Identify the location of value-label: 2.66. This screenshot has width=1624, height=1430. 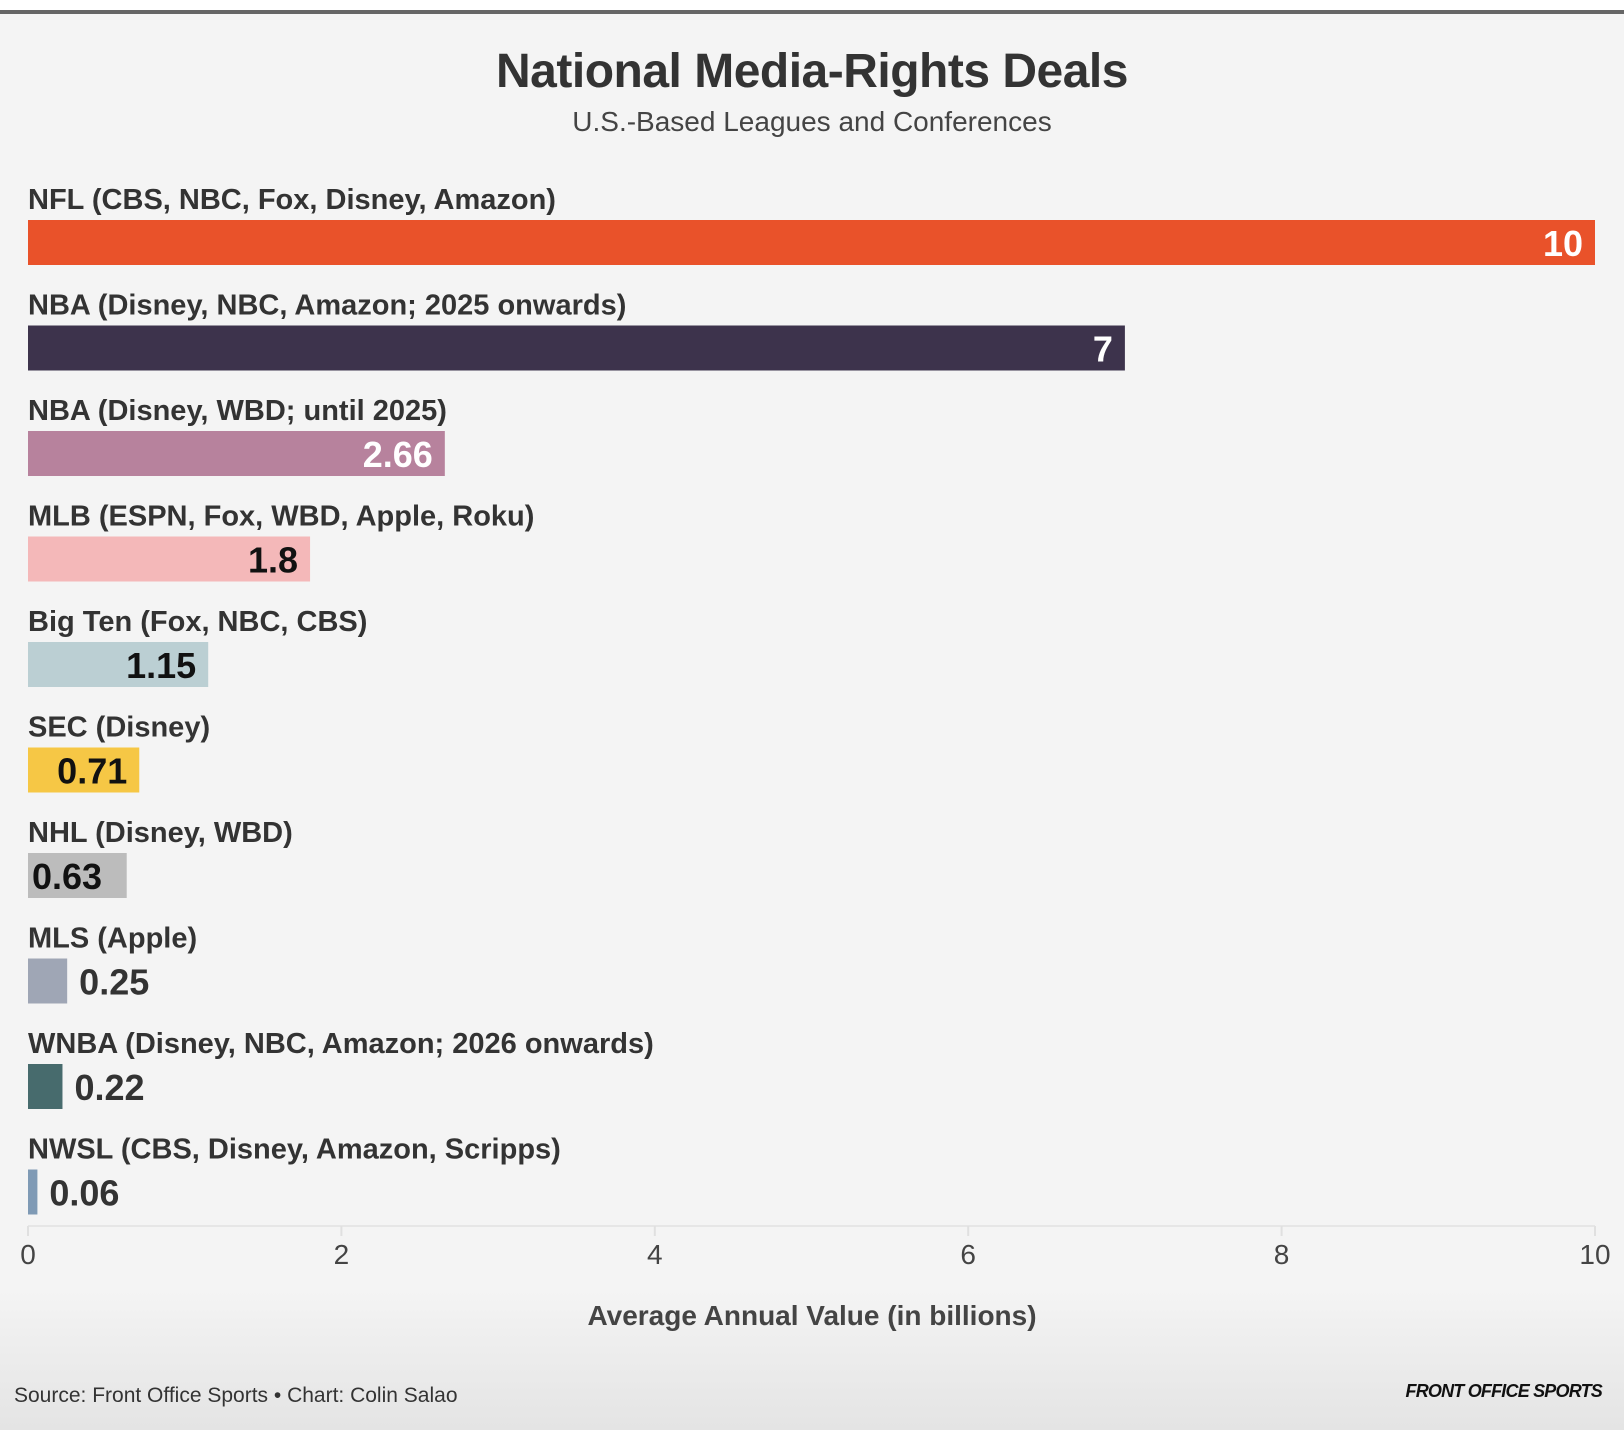
(398, 454).